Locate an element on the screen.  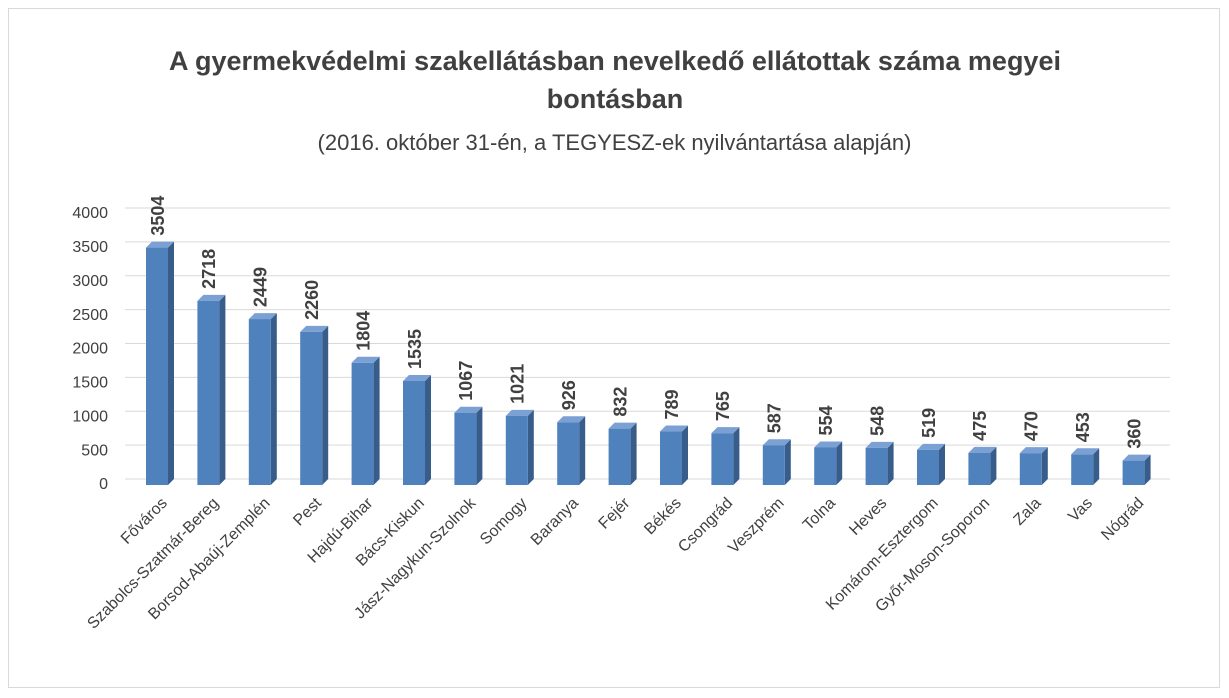
value-label: 2260 is located at coordinates (312, 300).